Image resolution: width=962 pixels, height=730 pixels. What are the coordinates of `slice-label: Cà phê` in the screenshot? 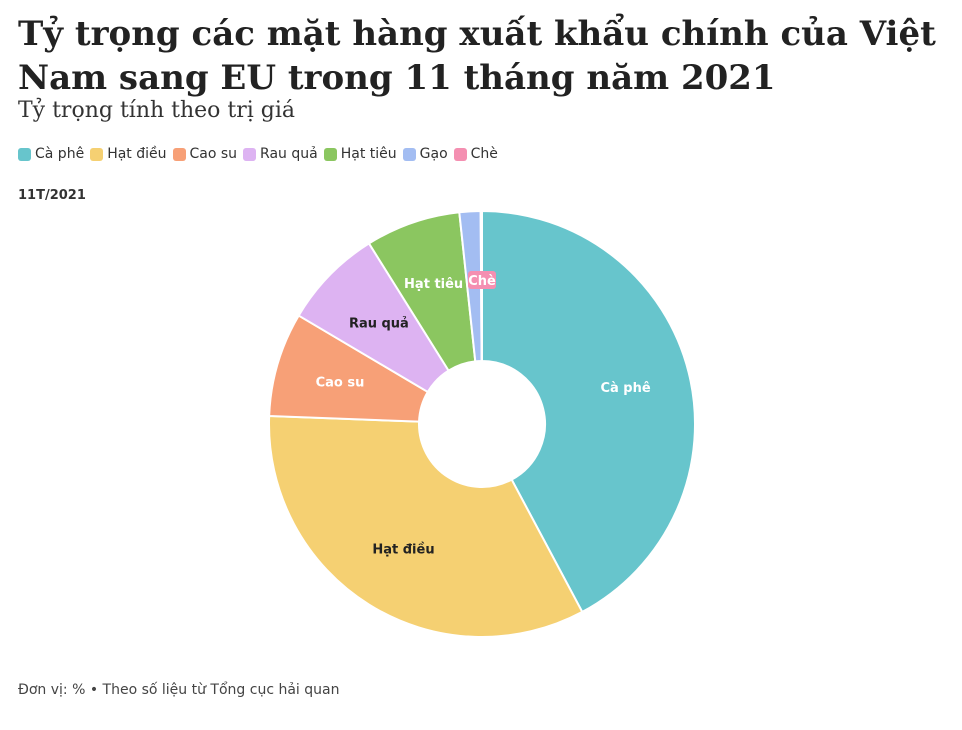 It's located at (625, 388).